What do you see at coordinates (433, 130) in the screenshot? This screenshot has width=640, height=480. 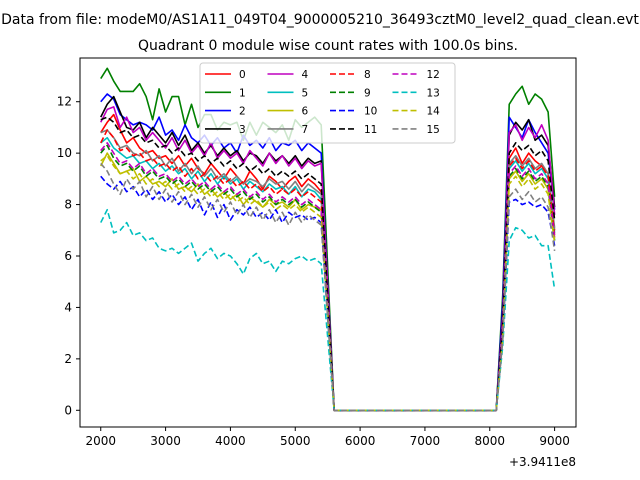 I see `legend-label-15: 15` at bounding box center [433, 130].